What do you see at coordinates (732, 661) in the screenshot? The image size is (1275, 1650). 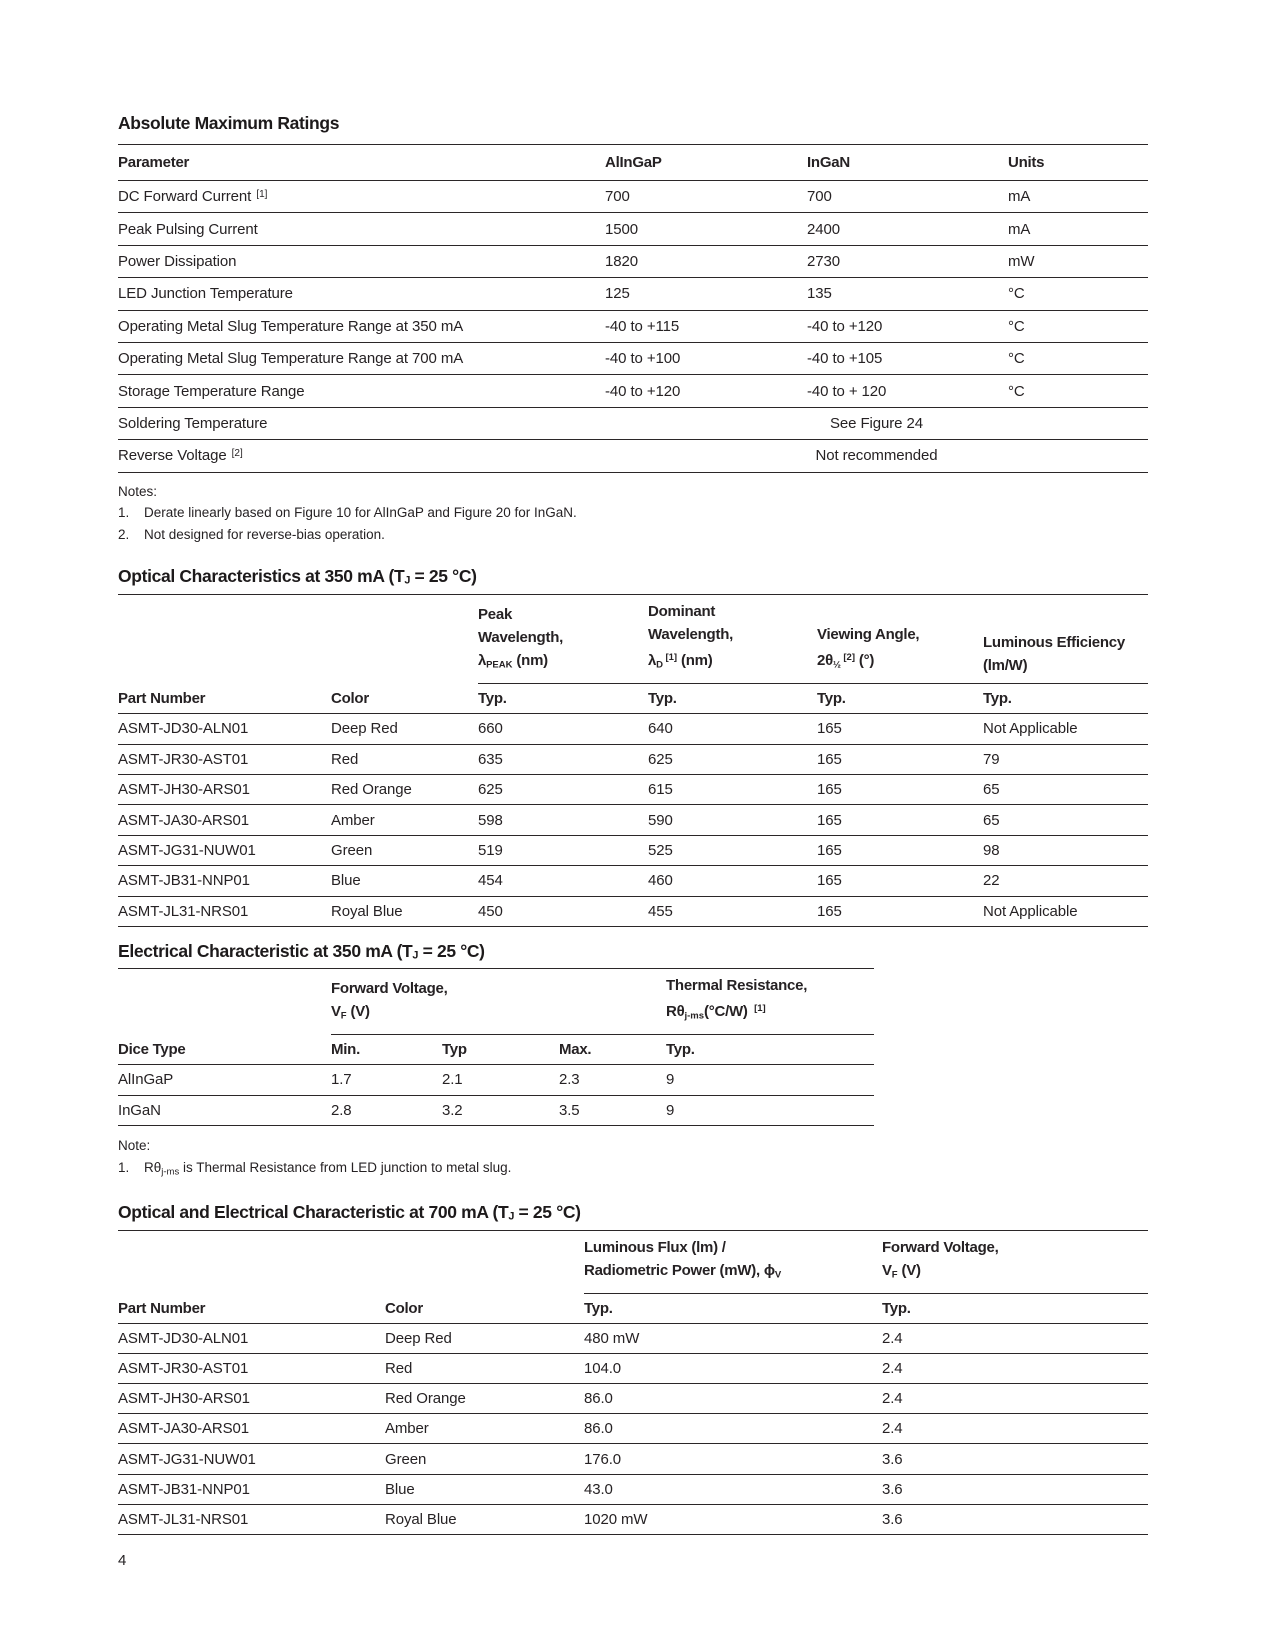 I see `header-symbol-line: λD[1] (nm)` at bounding box center [732, 661].